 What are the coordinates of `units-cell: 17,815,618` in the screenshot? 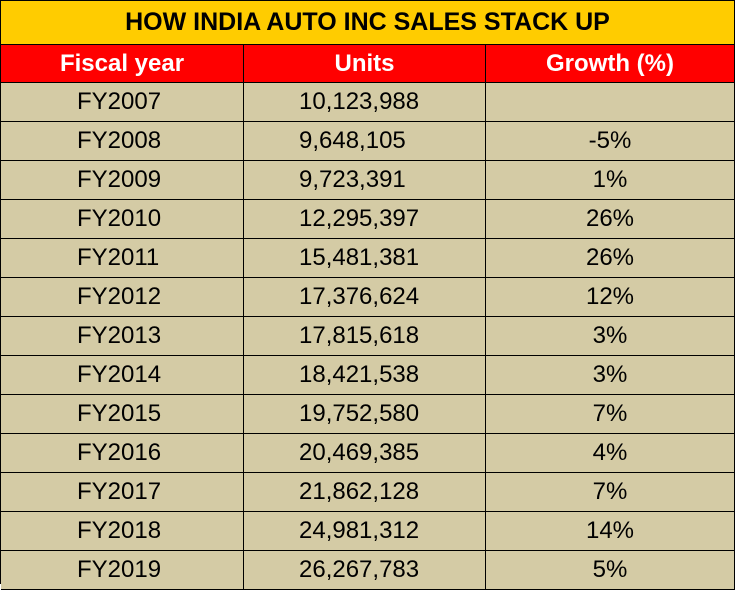 It's located at (365, 336).